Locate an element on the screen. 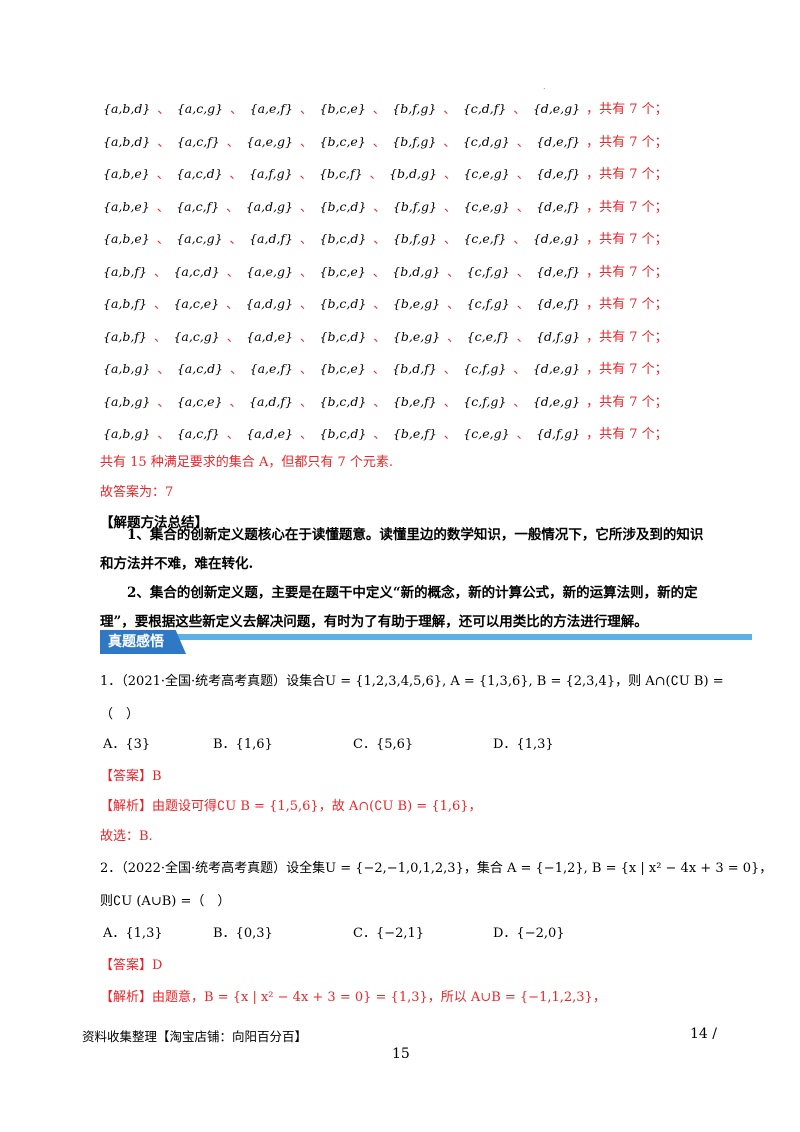 This screenshot has height=1132, width=800. set-item: {d,f,g} is located at coordinates (558, 433).